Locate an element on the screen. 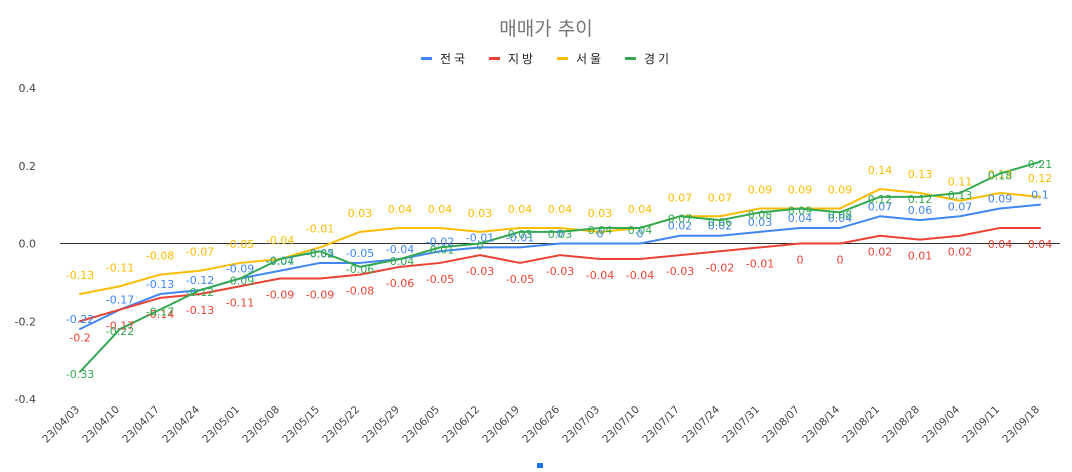 The image size is (1072, 472). x-tick-label: 23/05/22 is located at coordinates (341, 425).